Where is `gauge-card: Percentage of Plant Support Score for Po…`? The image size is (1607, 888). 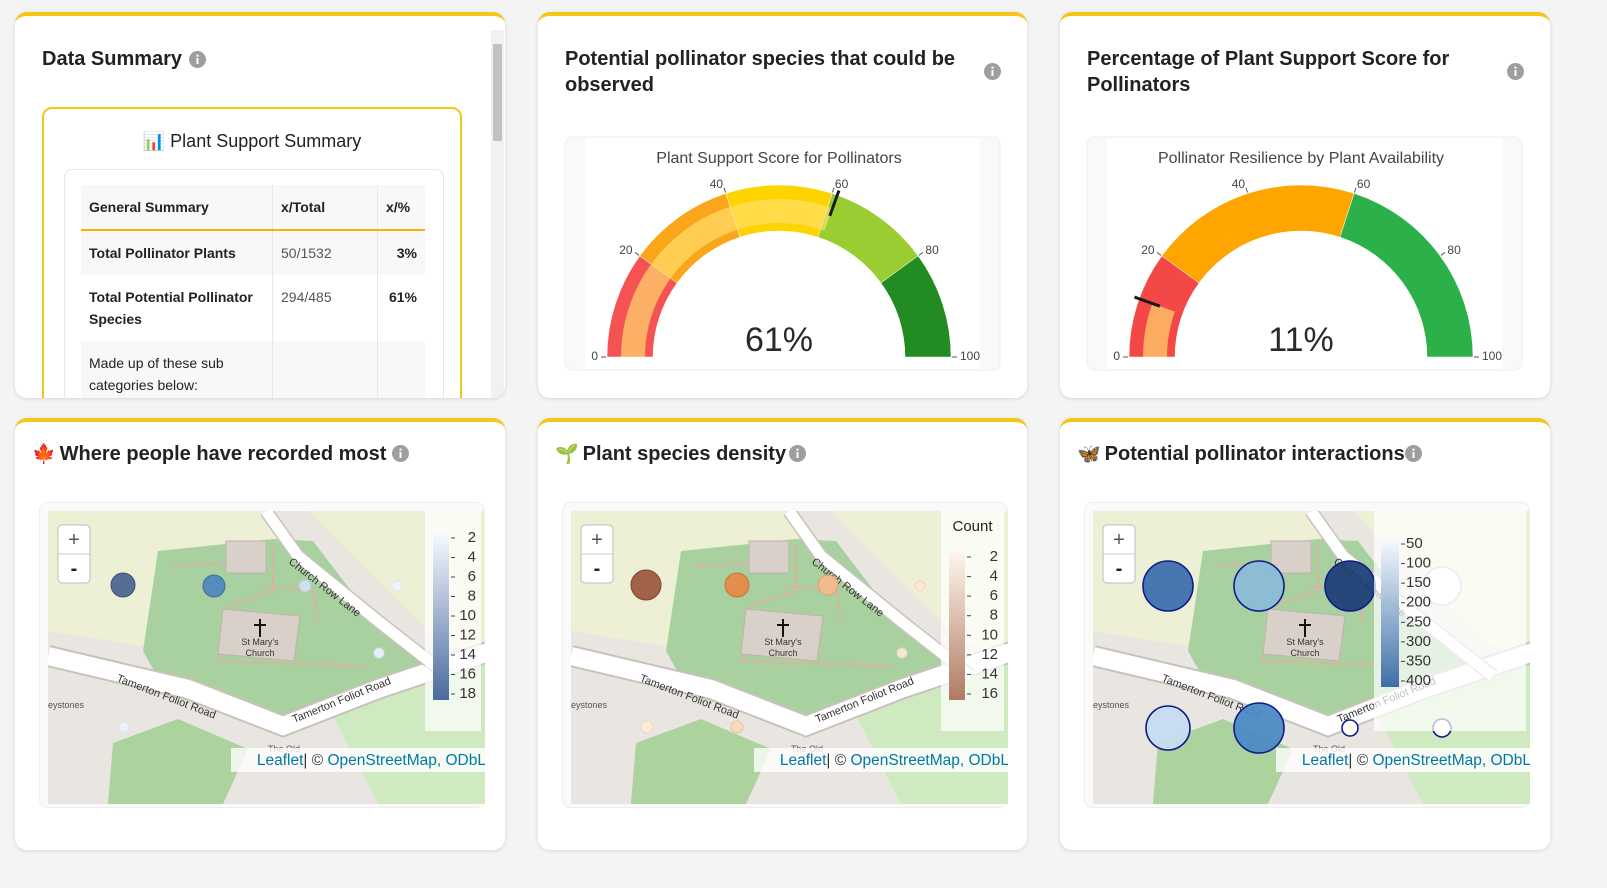
gauge-card: Percentage of Plant Support Score for Po… is located at coordinates (1305, 205).